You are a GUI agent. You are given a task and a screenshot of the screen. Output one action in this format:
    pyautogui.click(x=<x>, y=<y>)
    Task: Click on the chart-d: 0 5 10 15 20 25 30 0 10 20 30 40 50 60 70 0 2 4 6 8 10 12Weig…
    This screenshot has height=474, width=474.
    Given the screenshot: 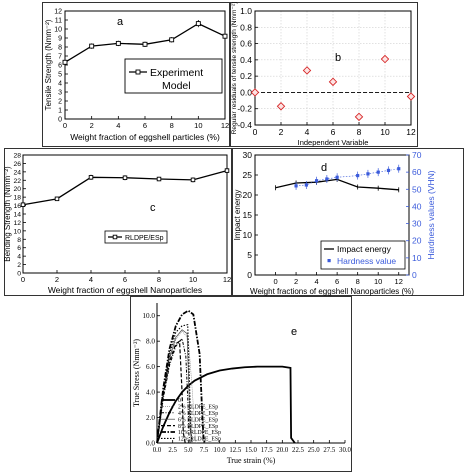 What is the action you would take?
    pyautogui.click(x=334, y=223)
    